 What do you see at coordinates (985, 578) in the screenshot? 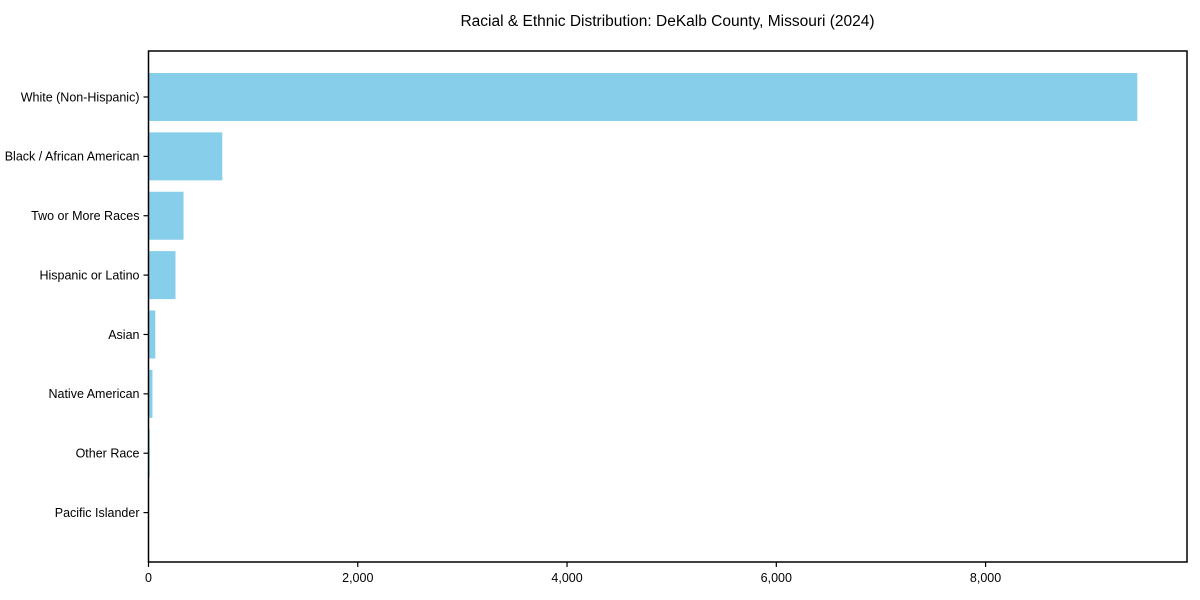
I see `x-tick-label: 8,000` at bounding box center [985, 578].